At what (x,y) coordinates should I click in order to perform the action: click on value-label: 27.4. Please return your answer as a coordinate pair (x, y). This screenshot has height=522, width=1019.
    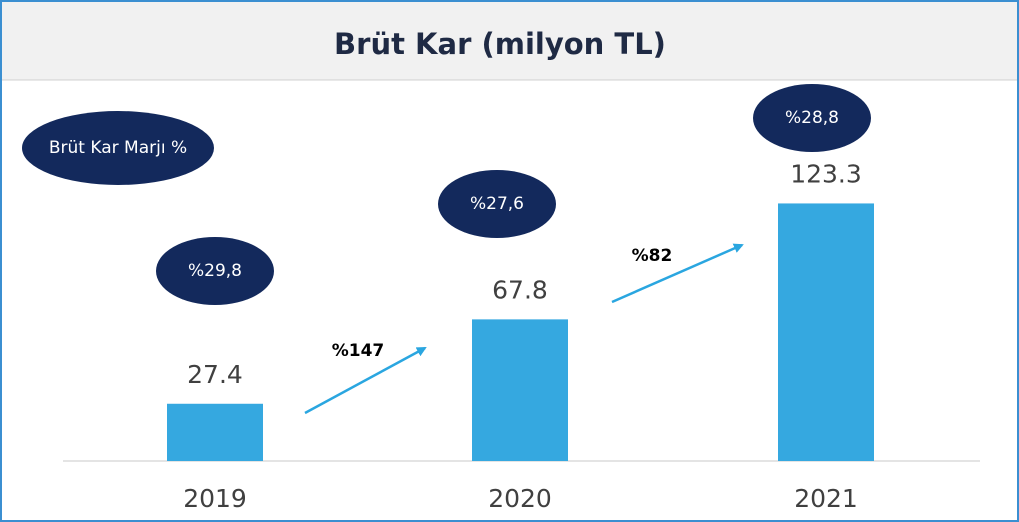
    Looking at the image, I should click on (215, 374).